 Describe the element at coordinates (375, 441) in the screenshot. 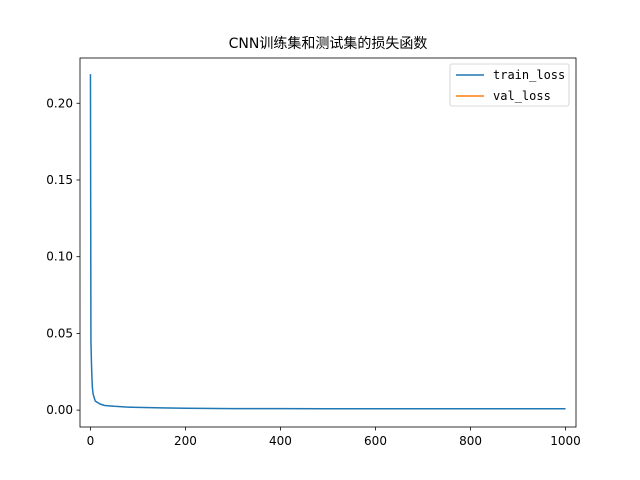

I see `x-tick-label: 600` at that location.